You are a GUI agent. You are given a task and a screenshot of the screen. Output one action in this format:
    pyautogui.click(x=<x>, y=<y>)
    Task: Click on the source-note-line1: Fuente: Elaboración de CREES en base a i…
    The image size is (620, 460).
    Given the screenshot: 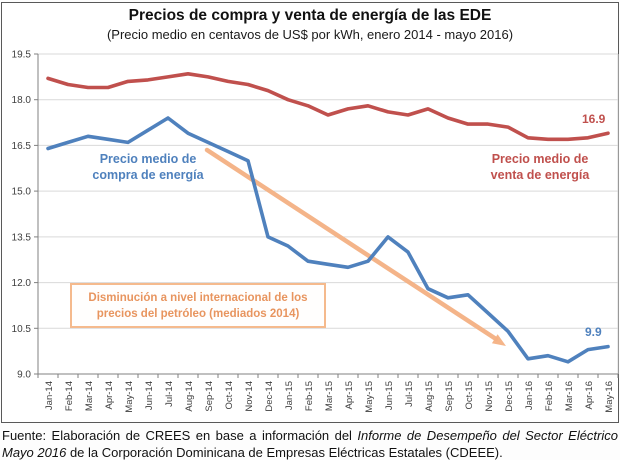 What is the action you would take?
    pyautogui.click(x=310, y=435)
    